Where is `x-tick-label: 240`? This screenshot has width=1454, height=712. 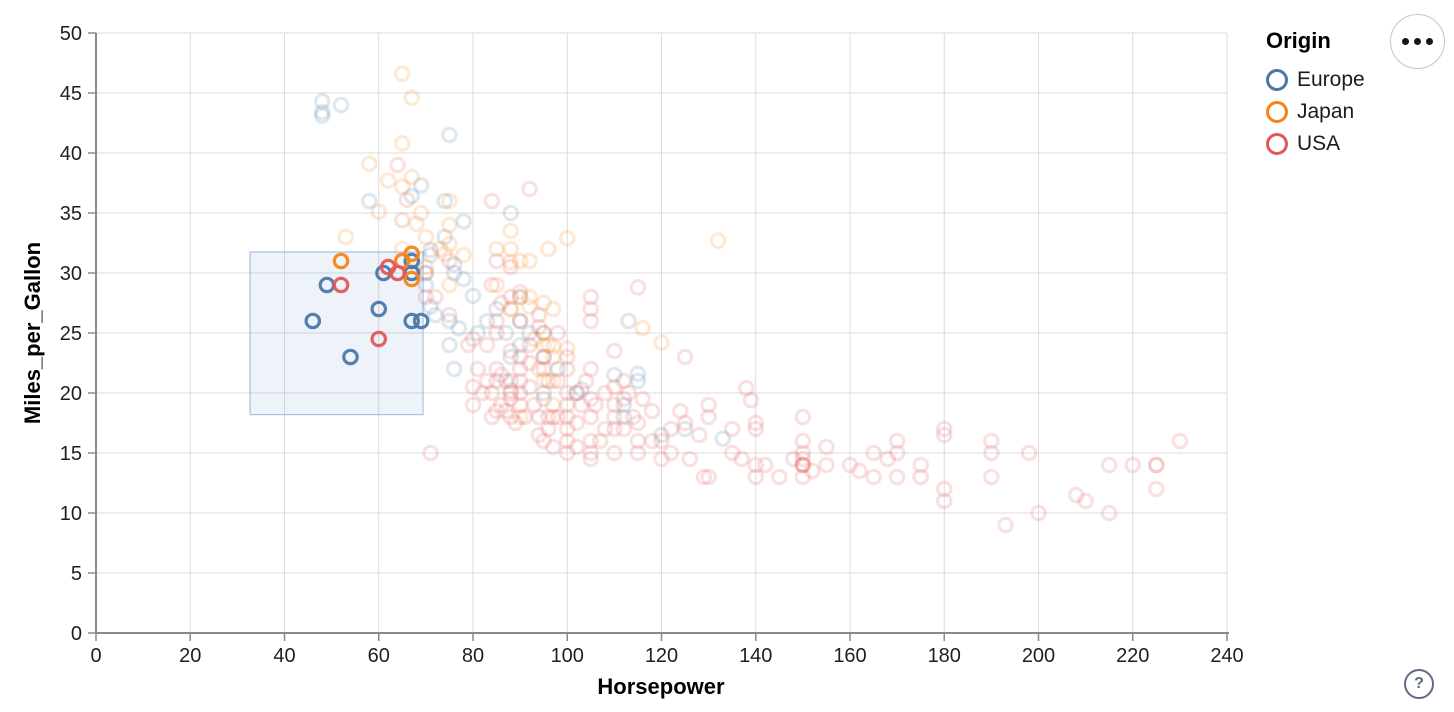 x-tick-label: 240 is located at coordinates (1226, 656).